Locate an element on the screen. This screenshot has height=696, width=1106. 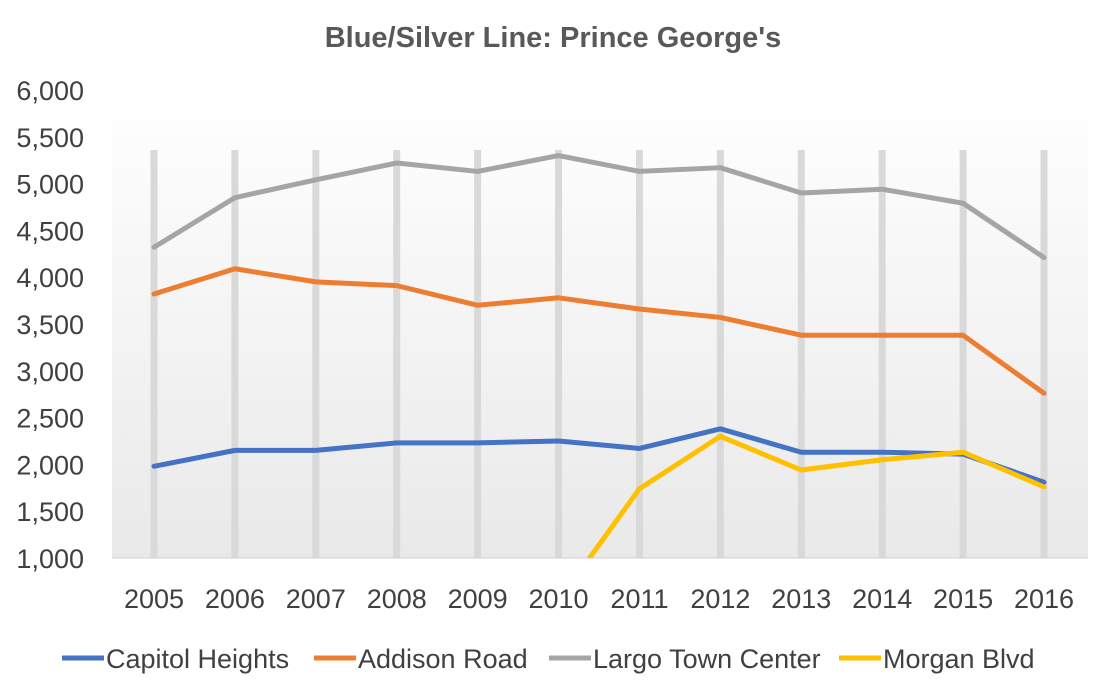
x-tick-label: 2013 is located at coordinates (801, 599).